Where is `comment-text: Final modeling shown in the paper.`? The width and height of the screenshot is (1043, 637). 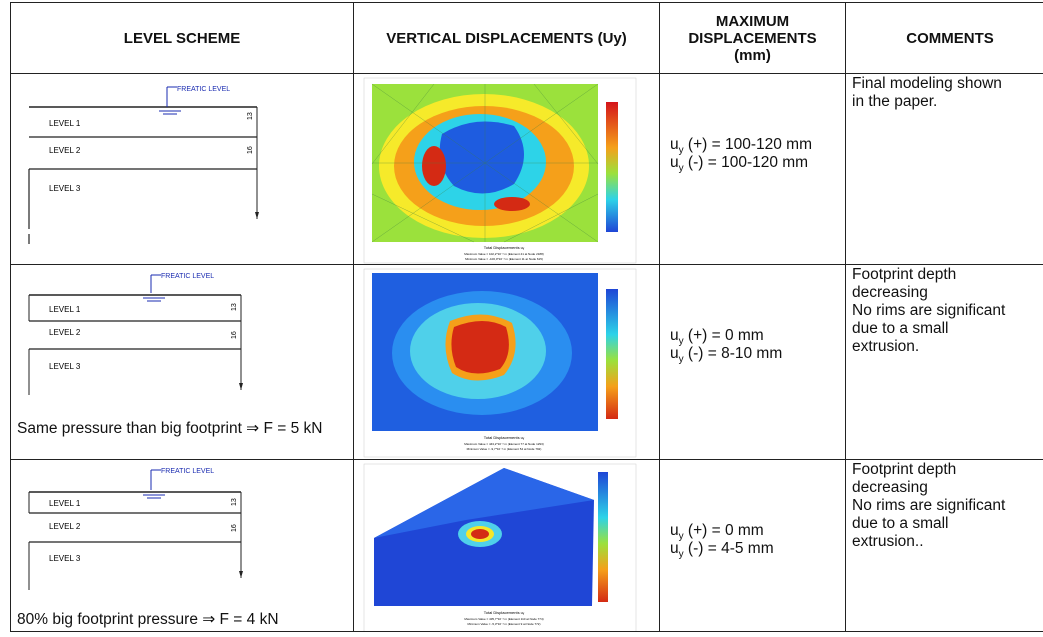
comment-text: Final modeling shown in the paper. is located at coordinates (927, 92).